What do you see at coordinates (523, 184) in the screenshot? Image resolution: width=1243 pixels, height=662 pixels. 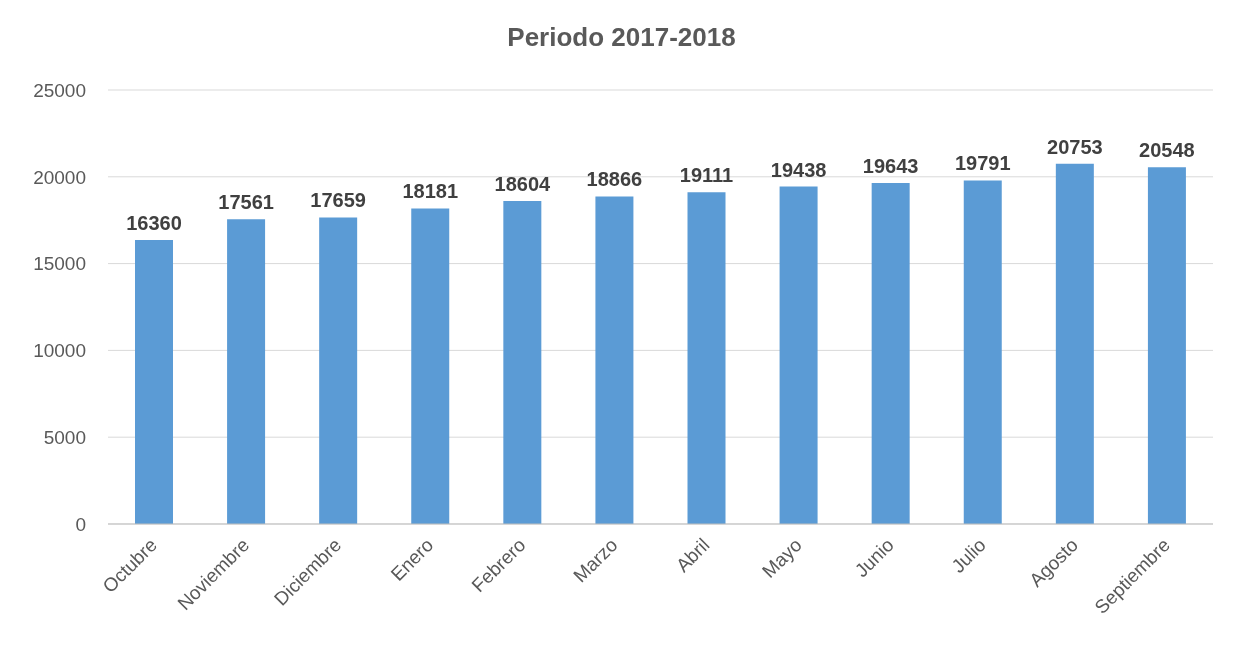 I see `data-label: 18604` at bounding box center [523, 184].